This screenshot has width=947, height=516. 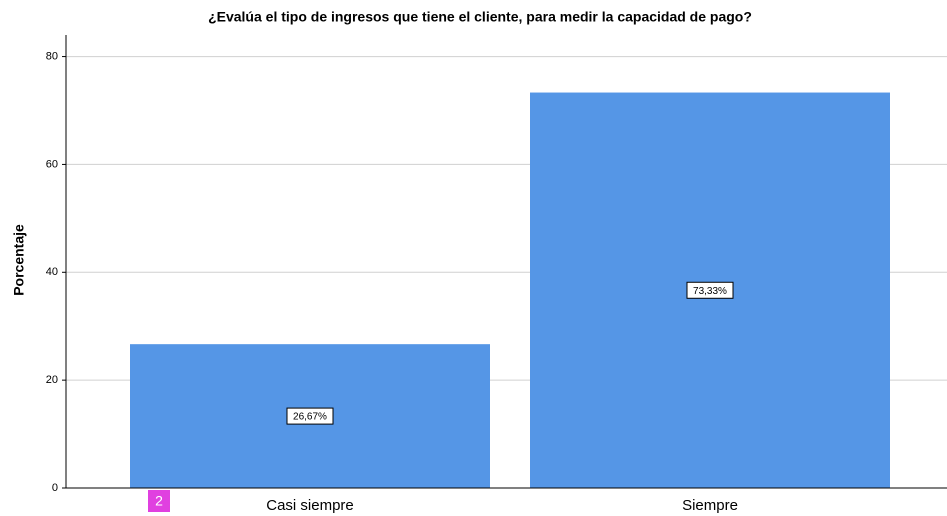 What do you see at coordinates (310, 505) in the screenshot?
I see `x-tick-label: Casi siempre` at bounding box center [310, 505].